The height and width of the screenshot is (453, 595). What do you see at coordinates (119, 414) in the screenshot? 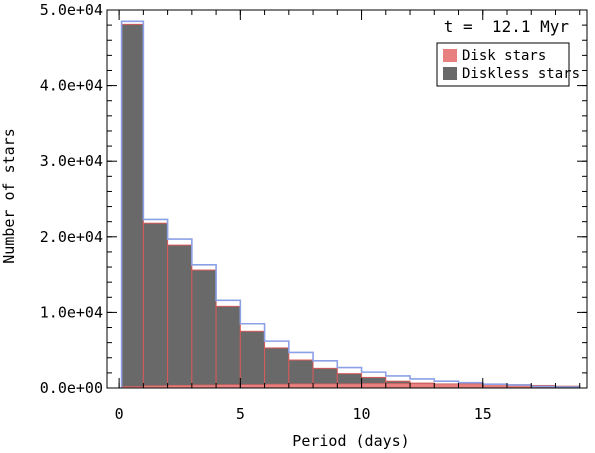
I see `x-tick-label: 0` at bounding box center [119, 414].